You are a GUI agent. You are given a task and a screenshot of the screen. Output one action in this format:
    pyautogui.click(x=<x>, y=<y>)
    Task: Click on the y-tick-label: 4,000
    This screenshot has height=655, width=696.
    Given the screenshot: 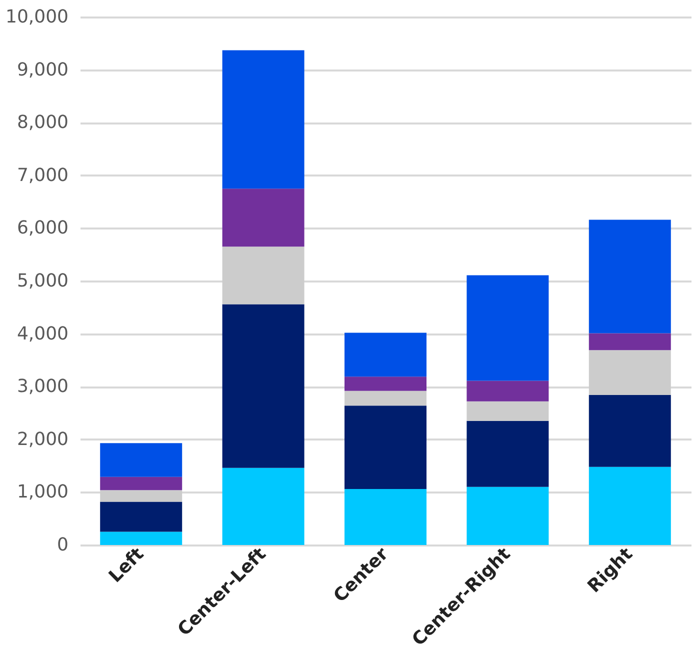 What is the action you would take?
    pyautogui.click(x=42, y=333)
    